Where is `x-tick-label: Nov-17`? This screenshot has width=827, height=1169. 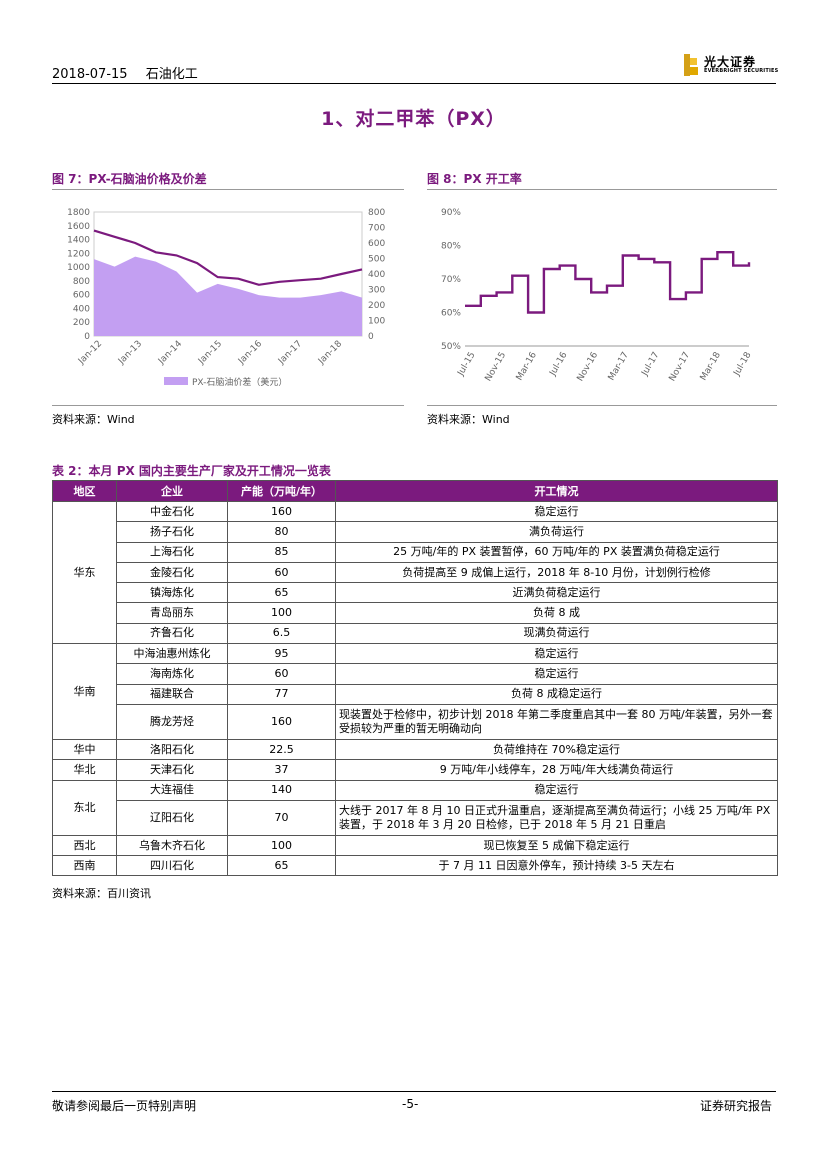 x-tick-label: Nov-17 is located at coordinates (680, 367).